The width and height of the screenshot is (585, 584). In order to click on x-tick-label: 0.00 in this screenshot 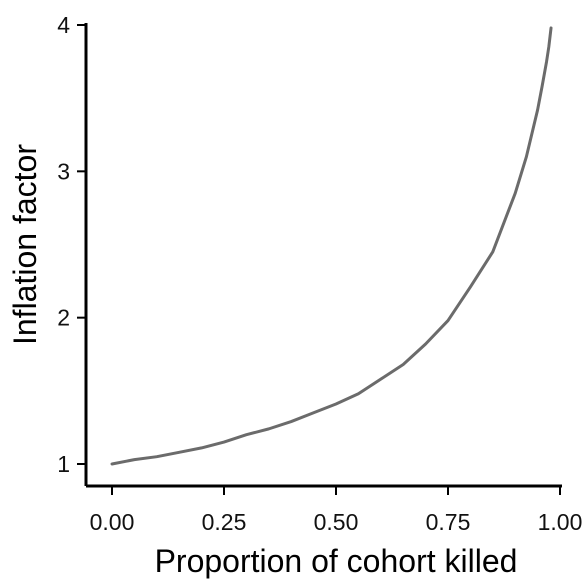, I will do `click(112, 522)`.